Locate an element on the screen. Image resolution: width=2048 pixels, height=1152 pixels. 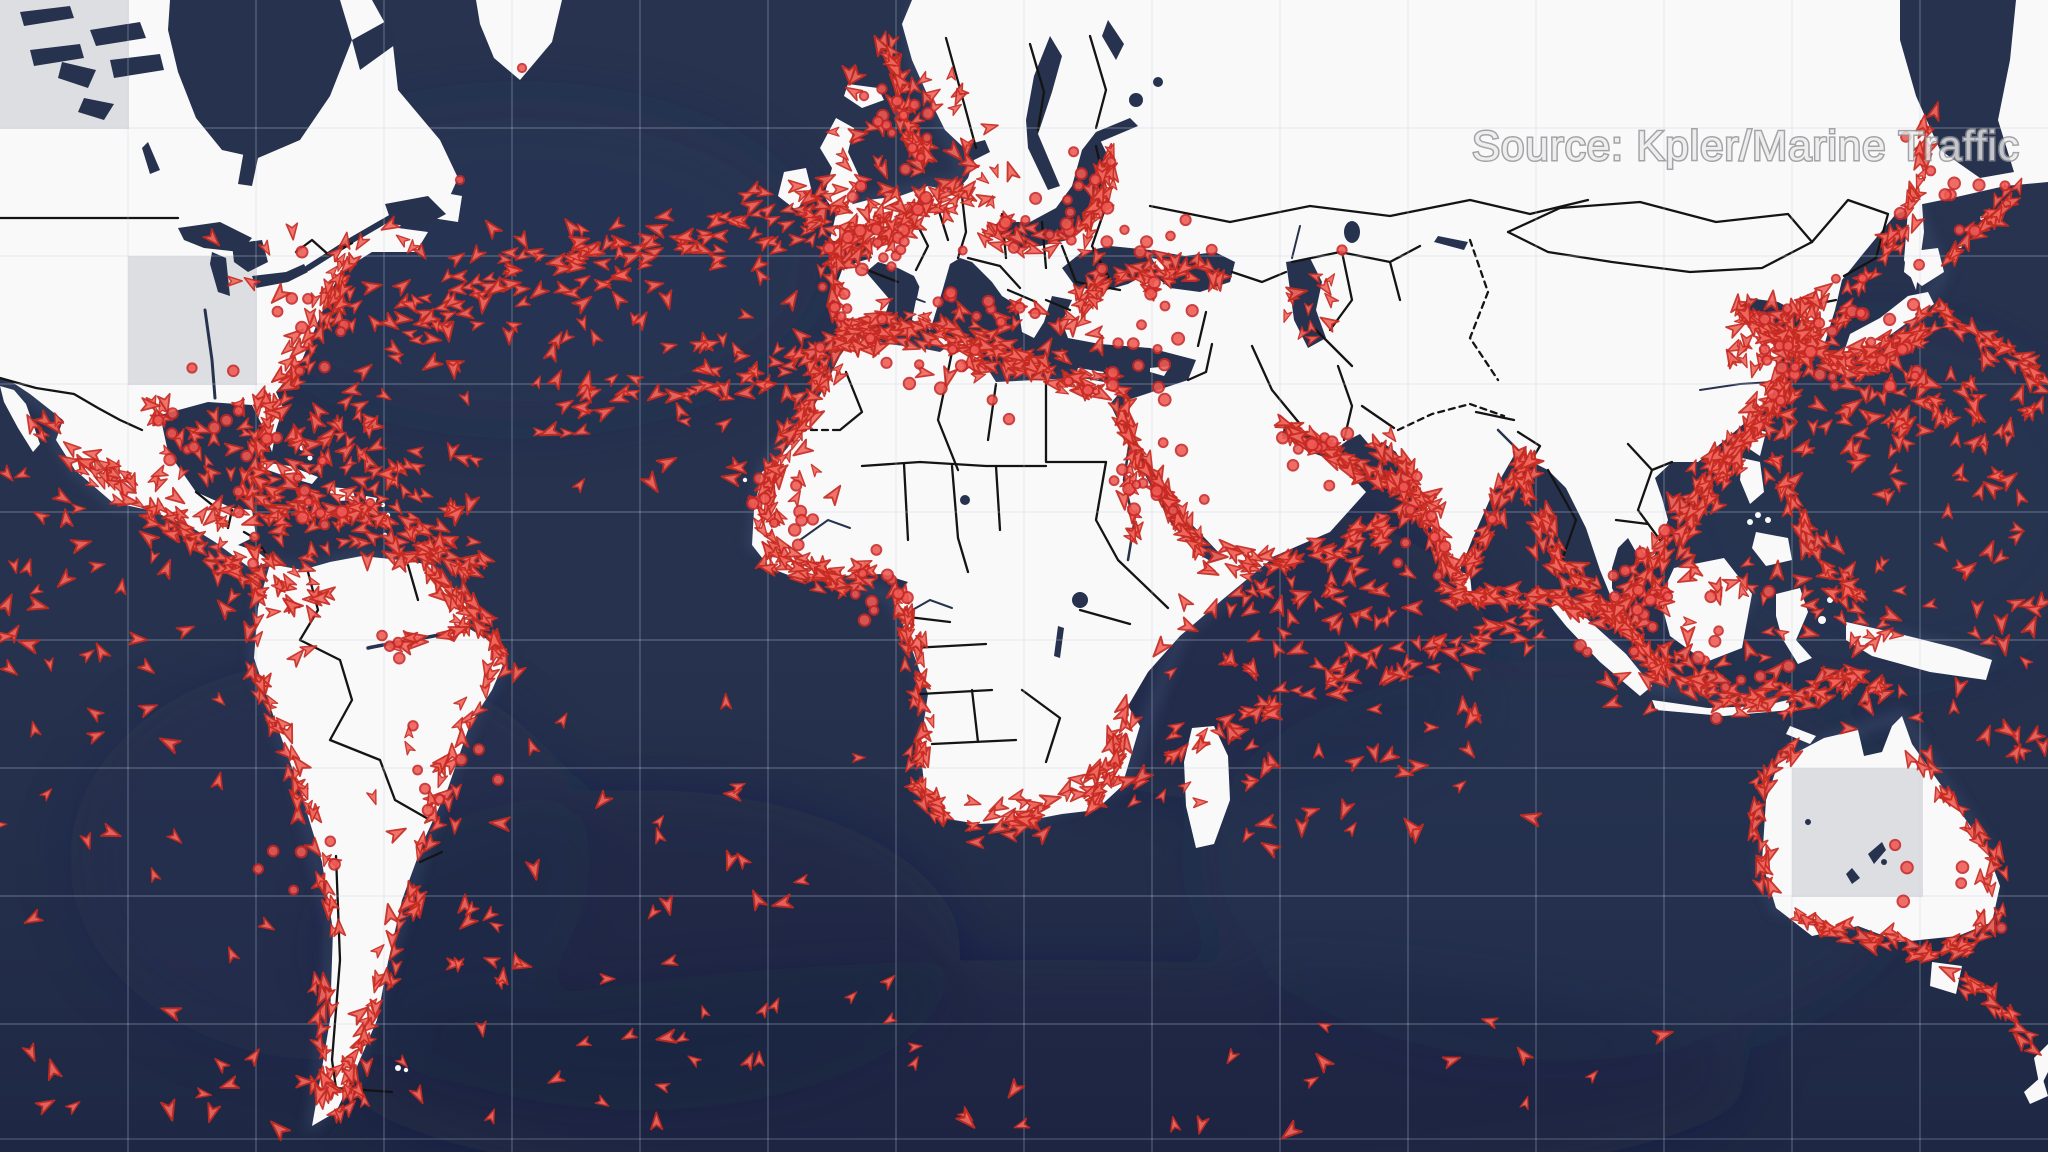
africa is located at coordinates (1018, 580).